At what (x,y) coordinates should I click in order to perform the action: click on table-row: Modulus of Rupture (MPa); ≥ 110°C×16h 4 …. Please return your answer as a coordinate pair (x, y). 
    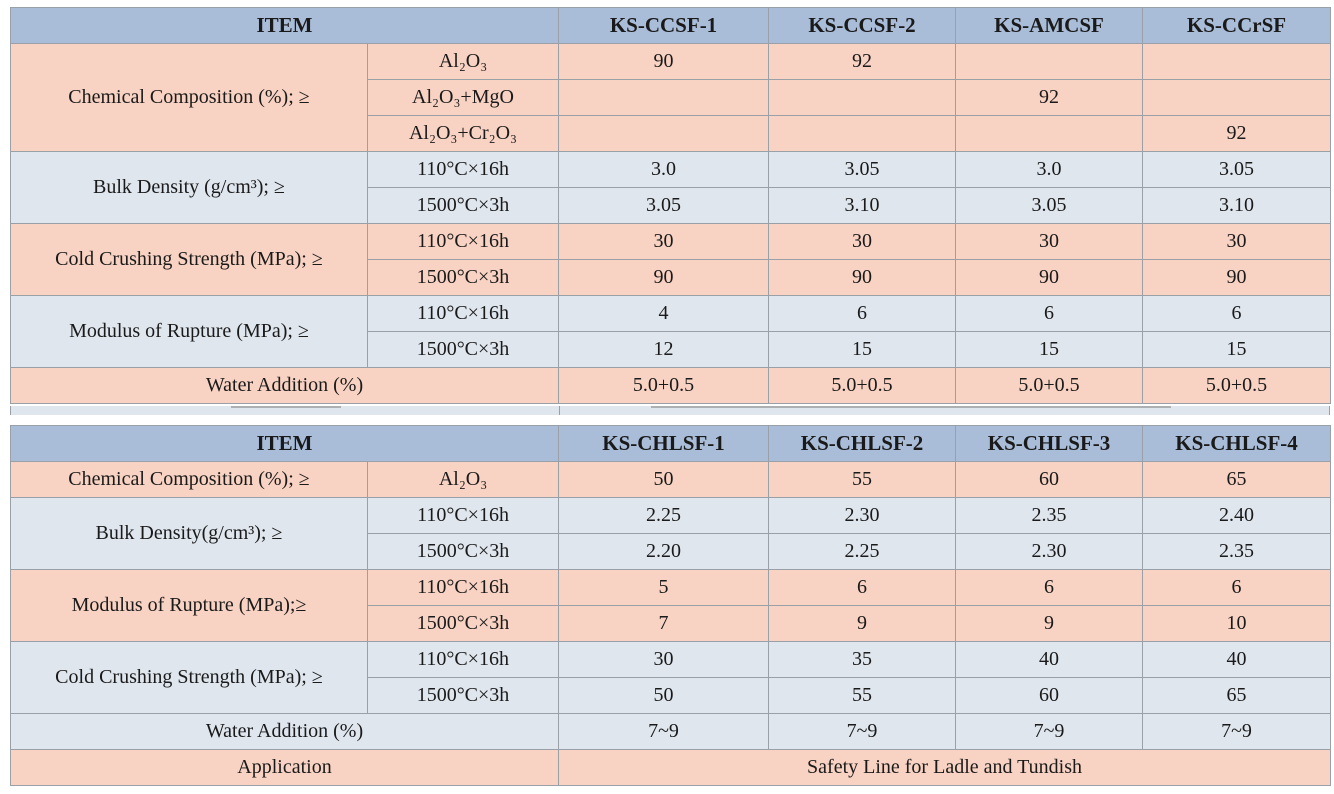
    Looking at the image, I should click on (671, 331).